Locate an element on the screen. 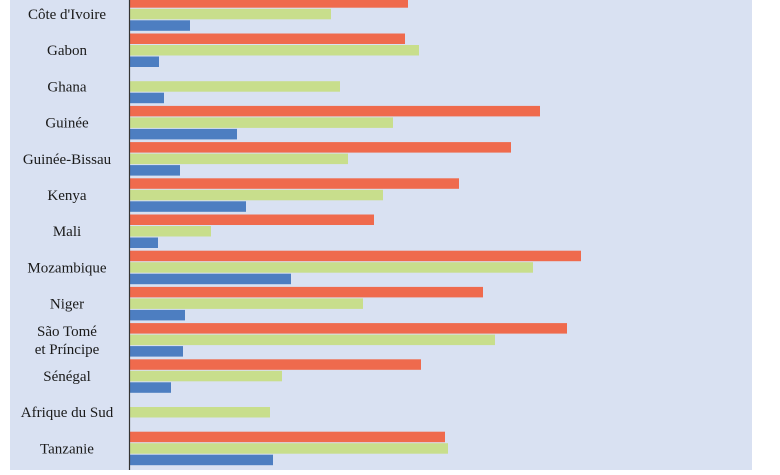 This screenshot has height=475, width=780. category-label: Guinée-Bissau is located at coordinates (67, 160).